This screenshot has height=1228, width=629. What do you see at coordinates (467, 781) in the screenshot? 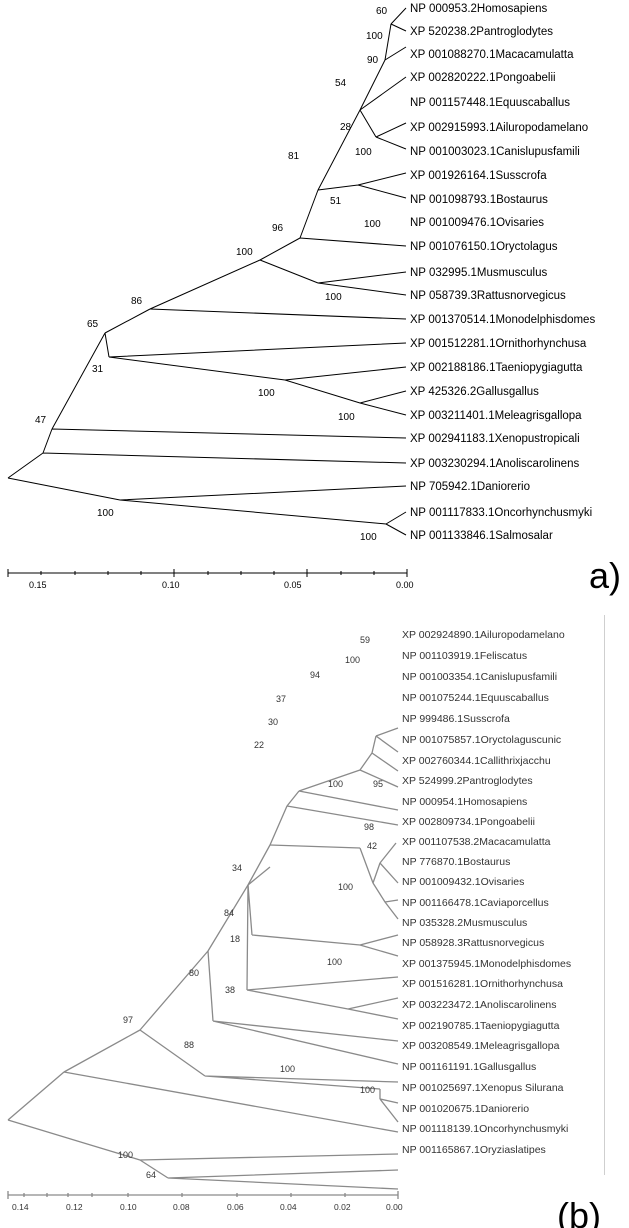
I see `taxon-label: XP 524999.2Pantroglodytes` at bounding box center [467, 781].